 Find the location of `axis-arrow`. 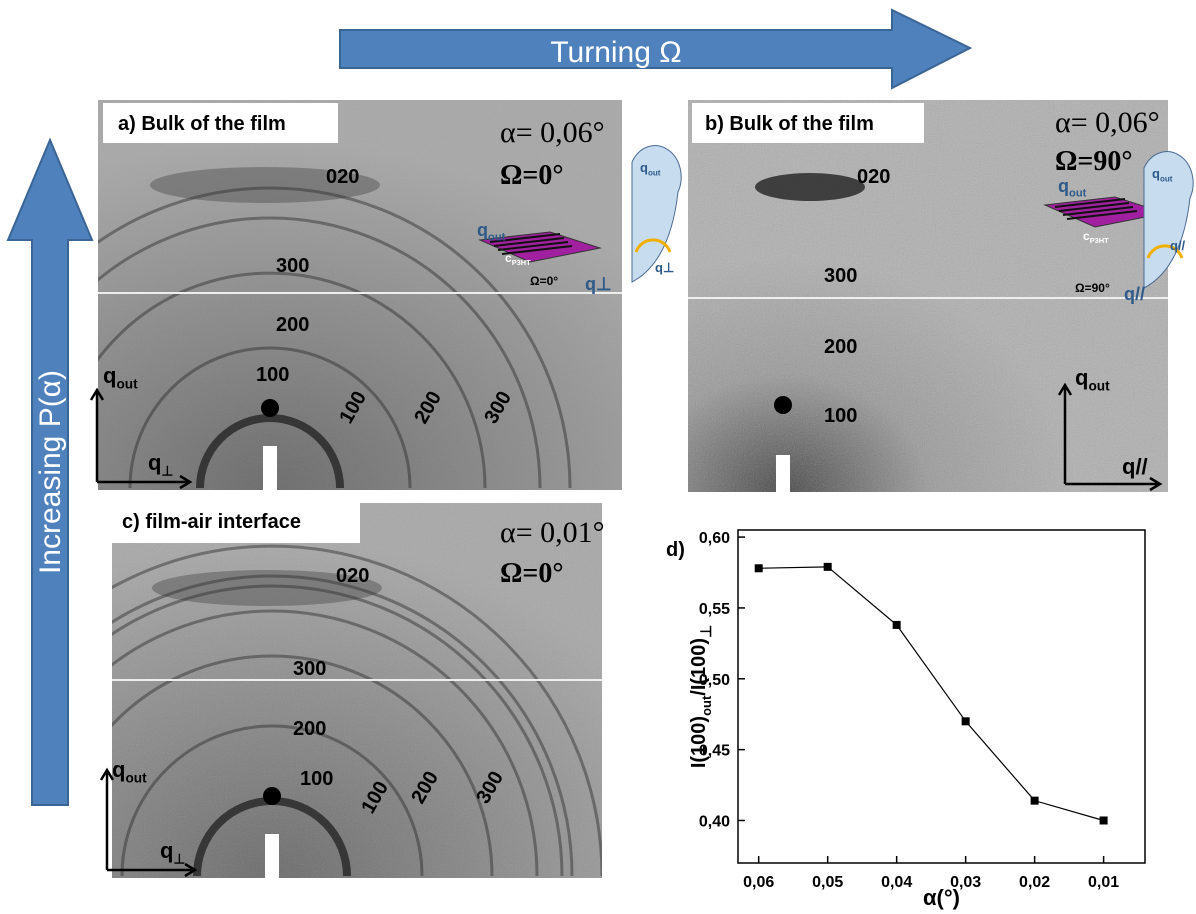

axis-arrow is located at coordinates (141, 438).